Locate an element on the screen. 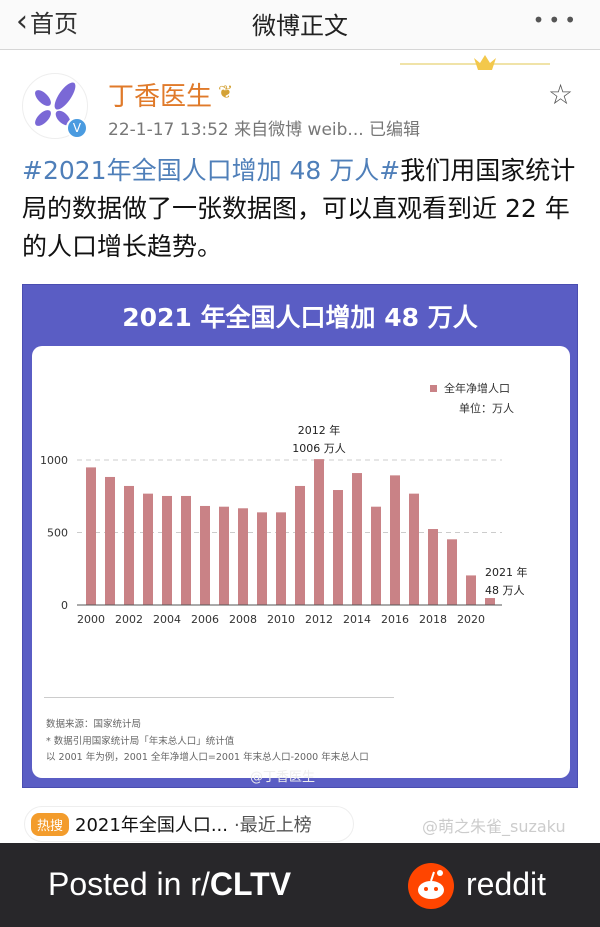 The height and width of the screenshot is (927, 600). clove-logo-icon is located at coordinates (55, 104).